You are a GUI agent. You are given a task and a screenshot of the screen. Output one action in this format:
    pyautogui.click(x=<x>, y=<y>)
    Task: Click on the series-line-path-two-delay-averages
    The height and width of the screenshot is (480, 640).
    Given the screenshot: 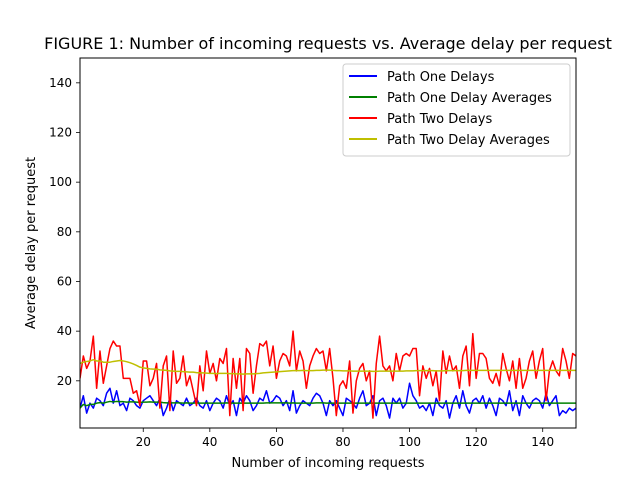 What is the action you would take?
    pyautogui.click(x=328, y=366)
    